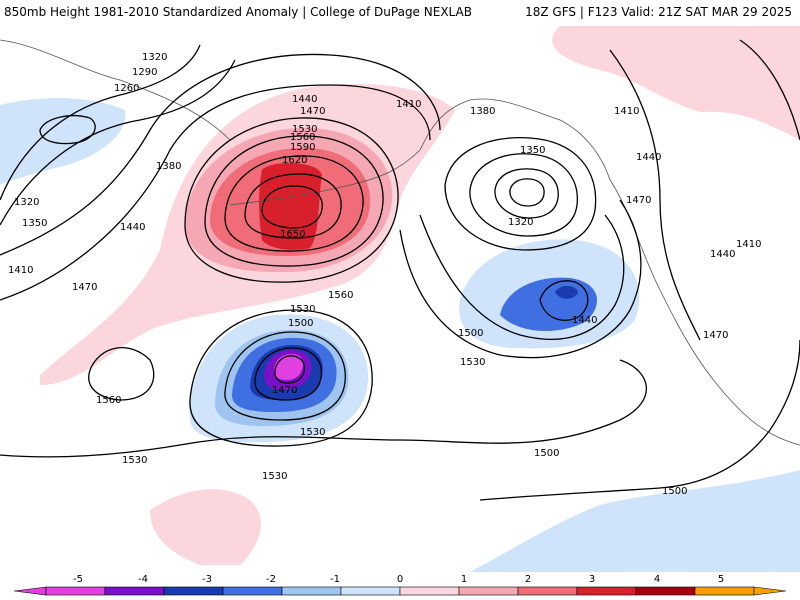  What do you see at coordinates (515, 139) in the screenshot?
I see `coast-alaska` at bounding box center [515, 139].